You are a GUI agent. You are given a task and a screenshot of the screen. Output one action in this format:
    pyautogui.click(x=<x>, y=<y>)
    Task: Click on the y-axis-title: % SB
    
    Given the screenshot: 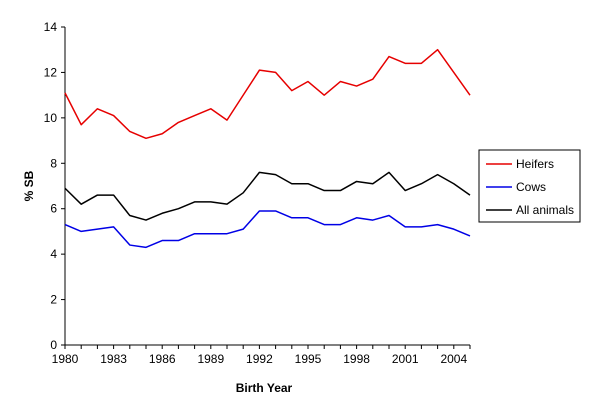 What is the action you would take?
    pyautogui.click(x=29, y=185)
    